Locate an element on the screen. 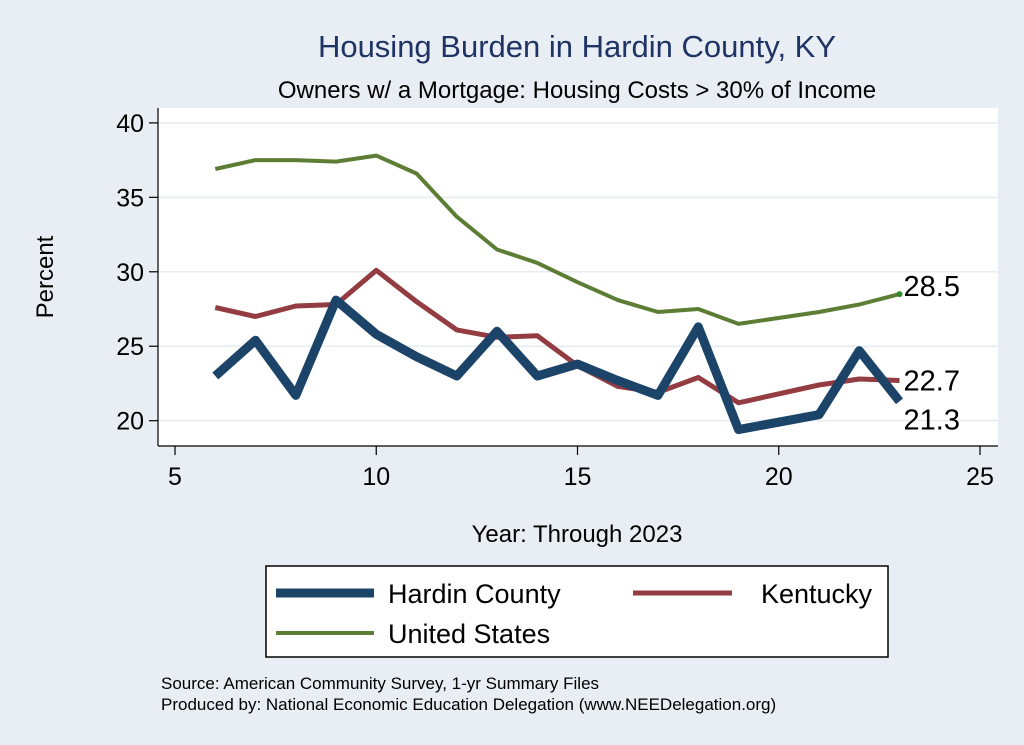  legend-box is located at coordinates (577, 611).